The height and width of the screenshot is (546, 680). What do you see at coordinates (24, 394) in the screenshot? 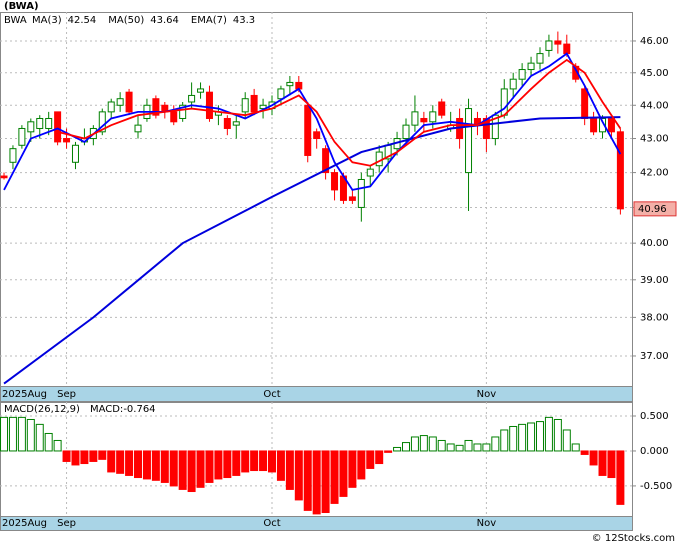
I see `x-tick-label: 2025Aug` at bounding box center [24, 394].